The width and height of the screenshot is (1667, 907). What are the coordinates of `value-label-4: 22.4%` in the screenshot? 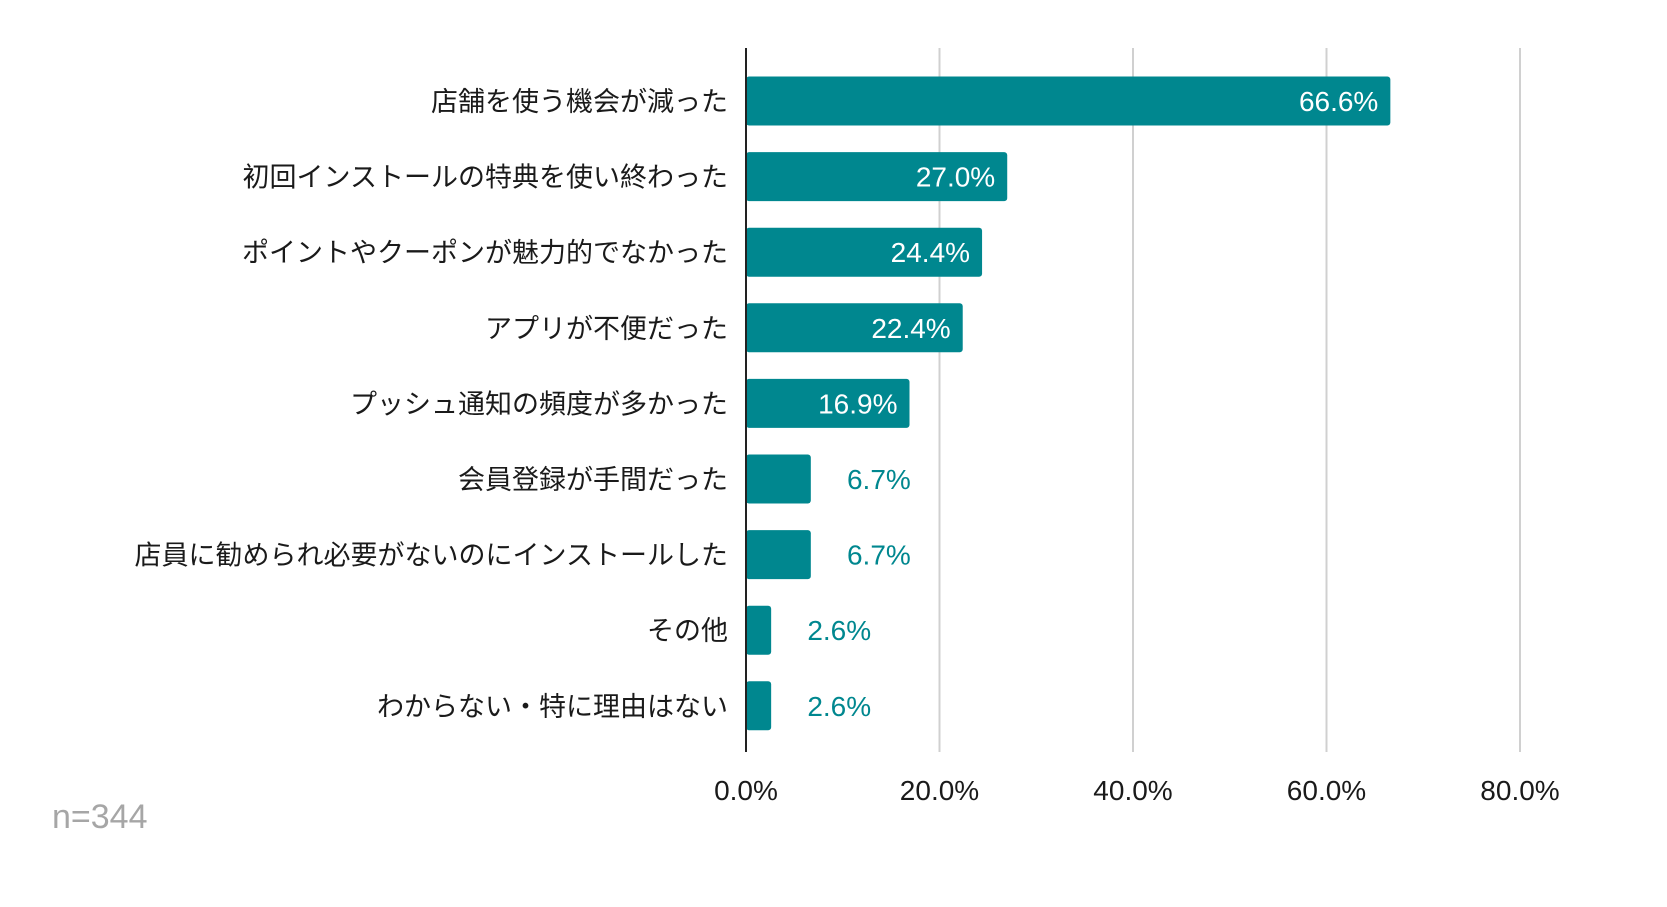 It's located at (910, 328).